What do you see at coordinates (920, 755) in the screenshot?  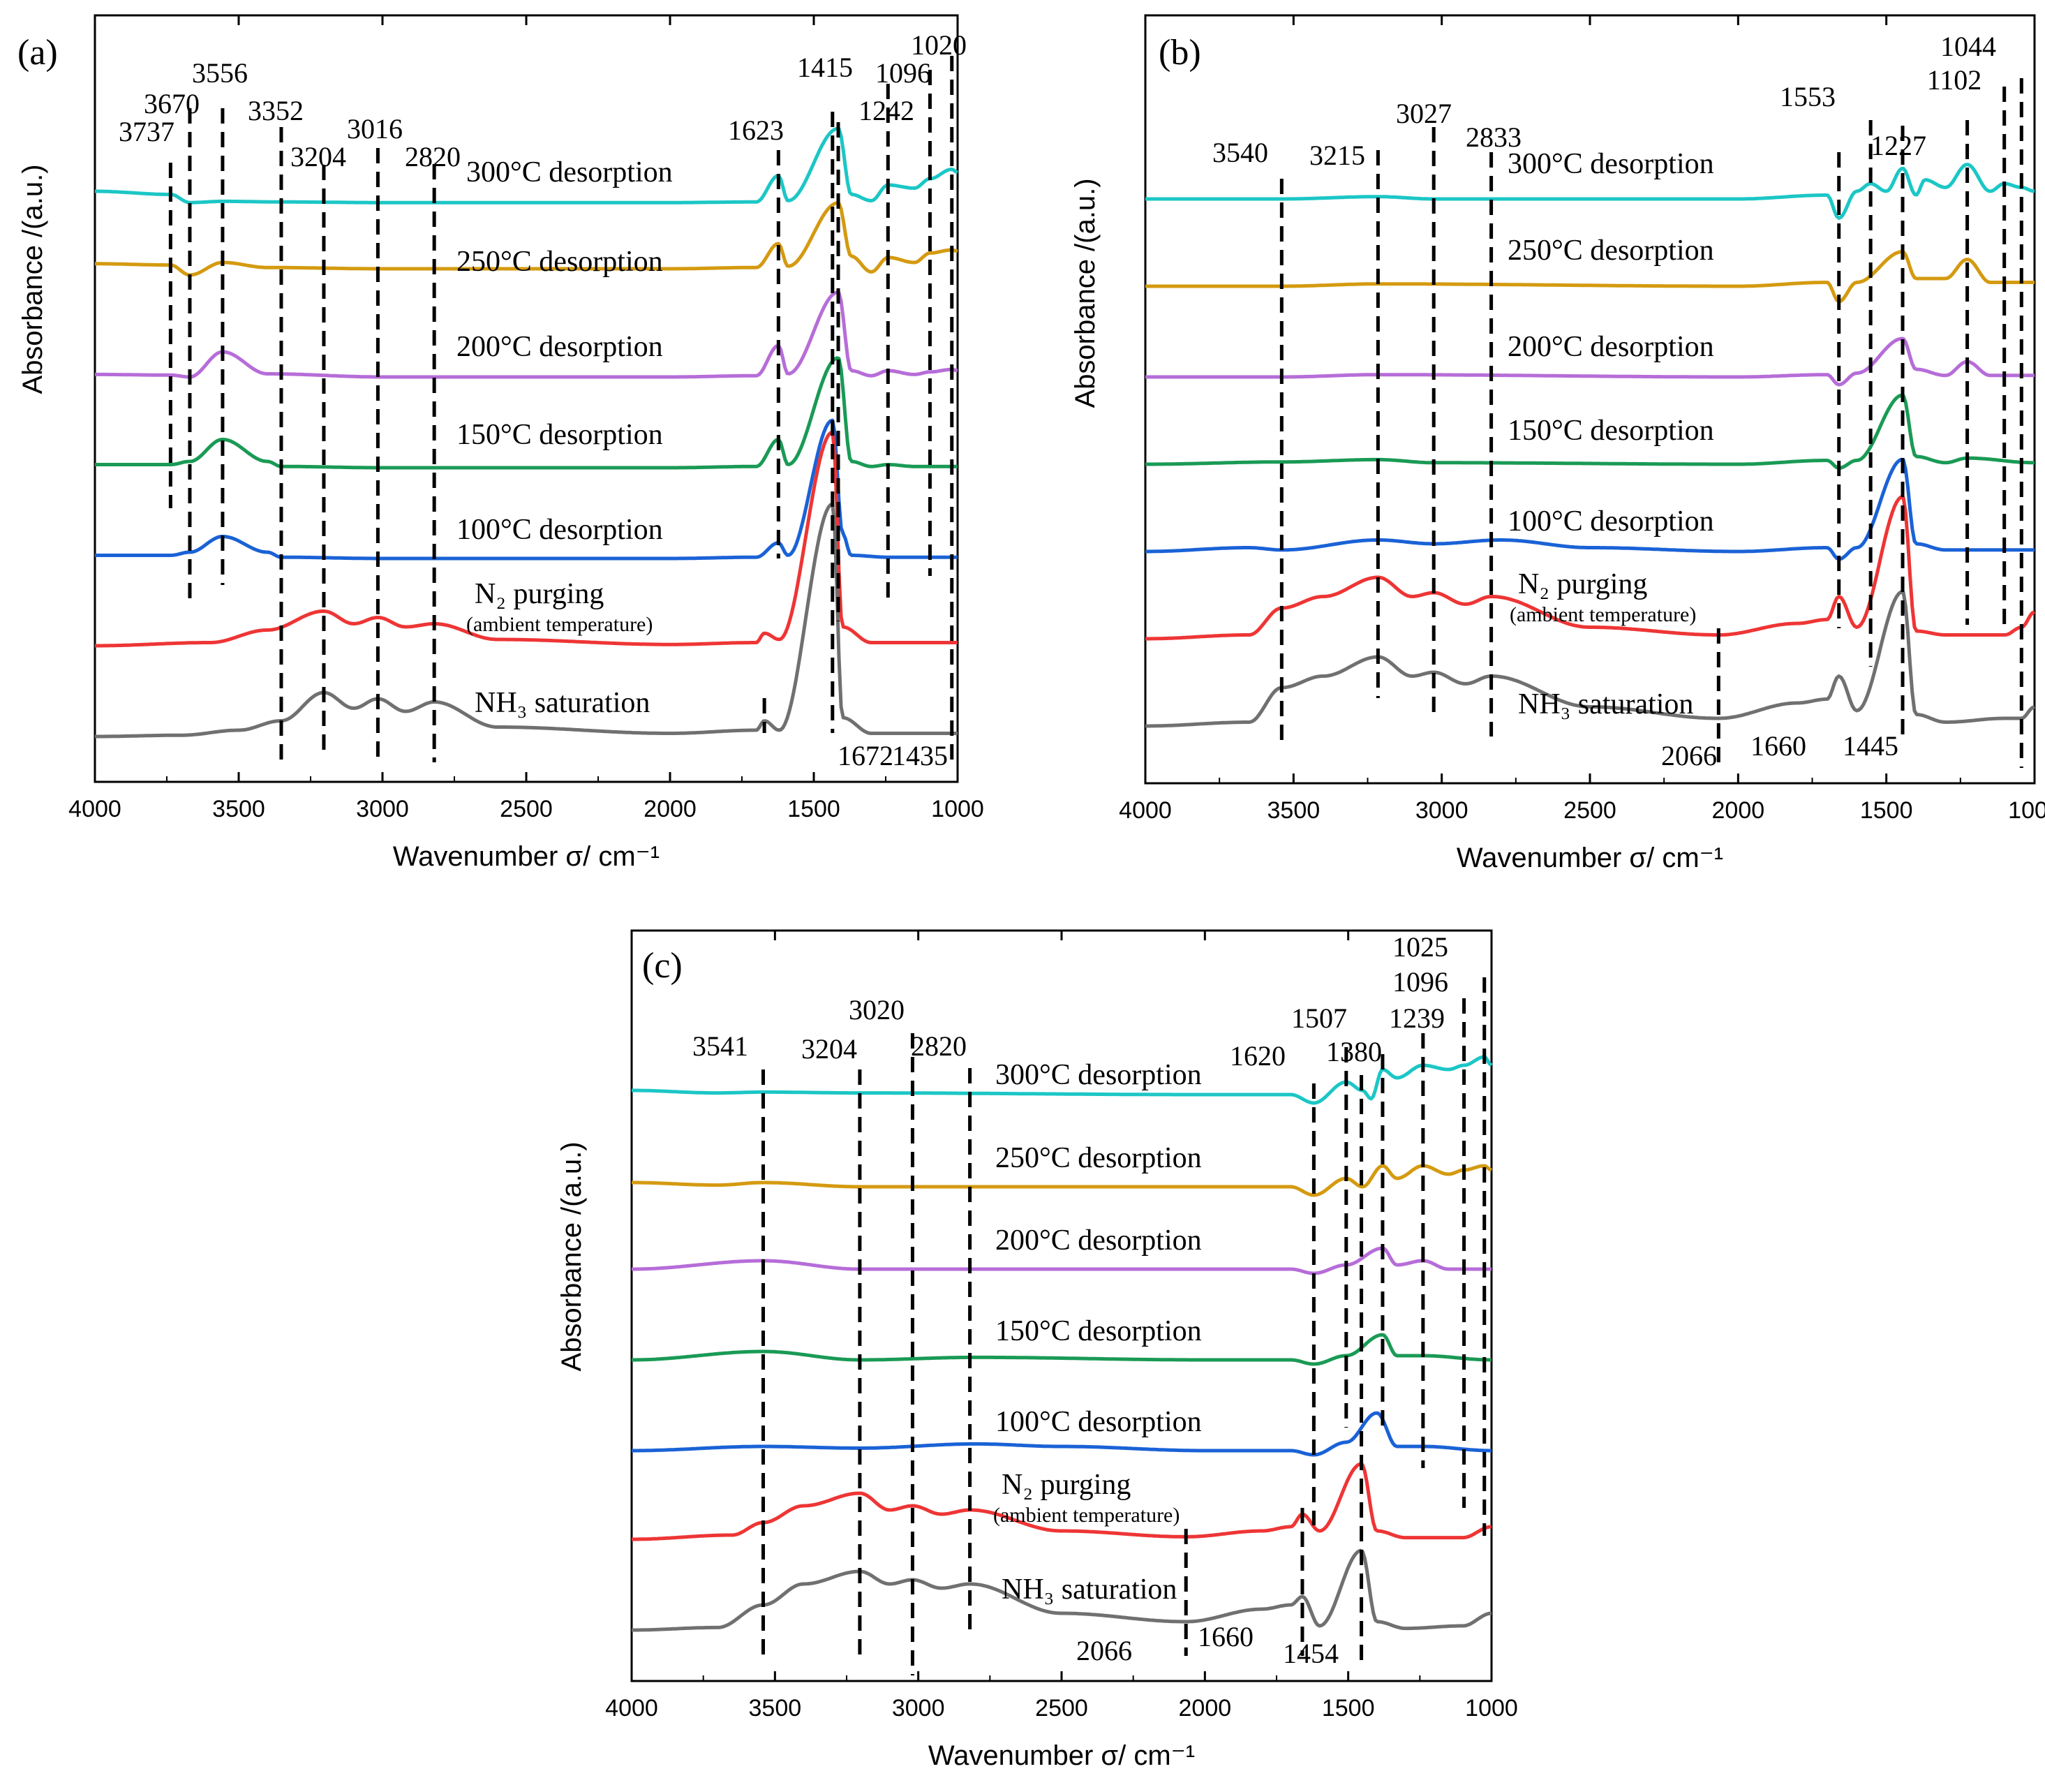 I see `peak-annotation: 1435` at bounding box center [920, 755].